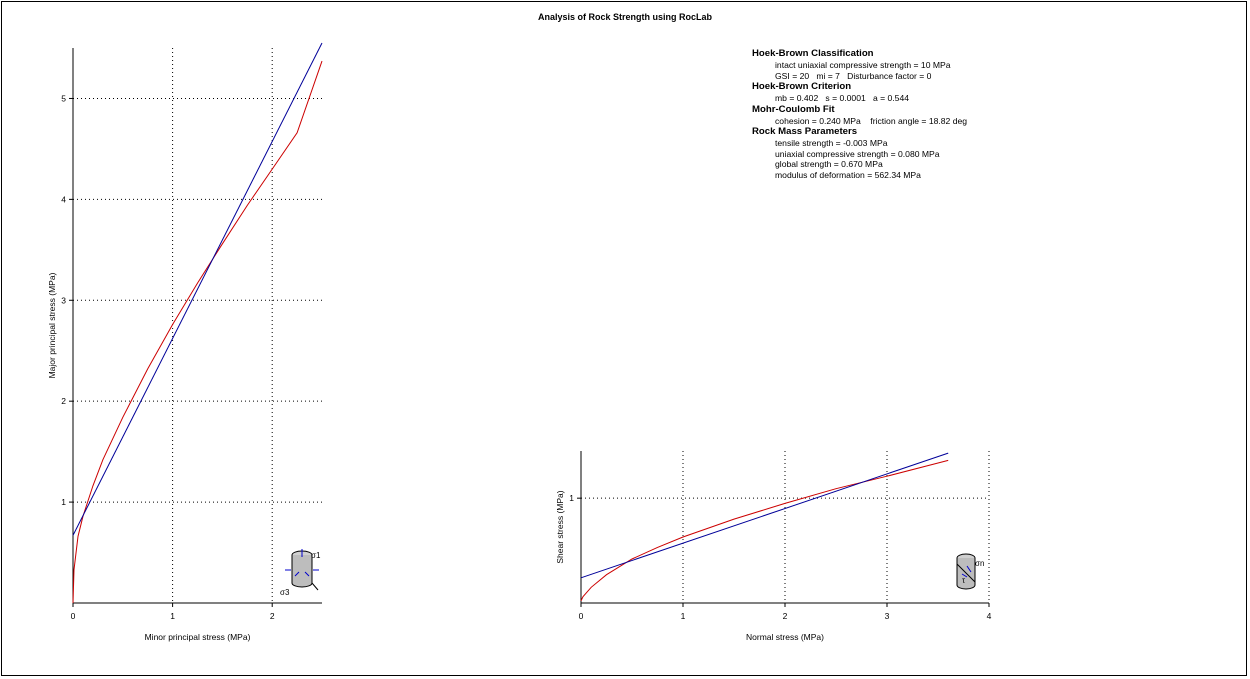 This screenshot has height=679, width=1250. I want to click on icon-label-sigma1: σ1, so click(316, 555).